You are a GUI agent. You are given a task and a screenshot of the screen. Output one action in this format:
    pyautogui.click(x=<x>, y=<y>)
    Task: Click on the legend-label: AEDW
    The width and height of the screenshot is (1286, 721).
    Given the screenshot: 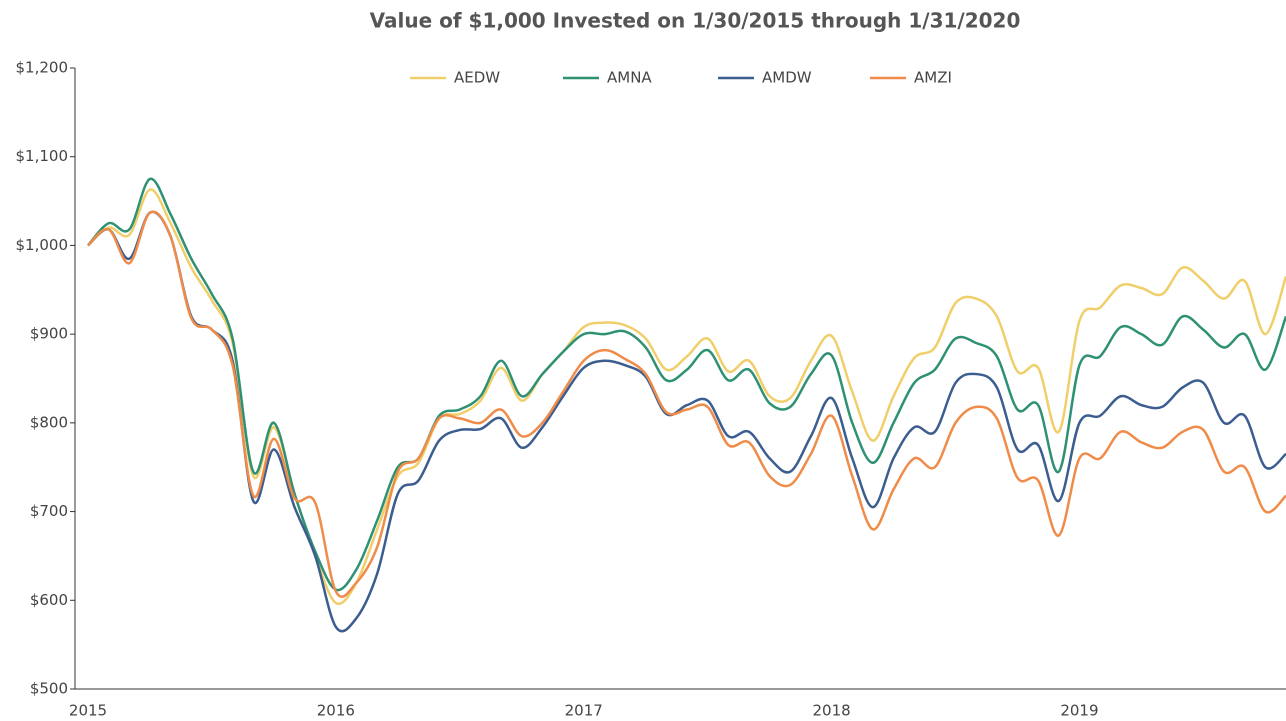 What is the action you would take?
    pyautogui.click(x=477, y=78)
    